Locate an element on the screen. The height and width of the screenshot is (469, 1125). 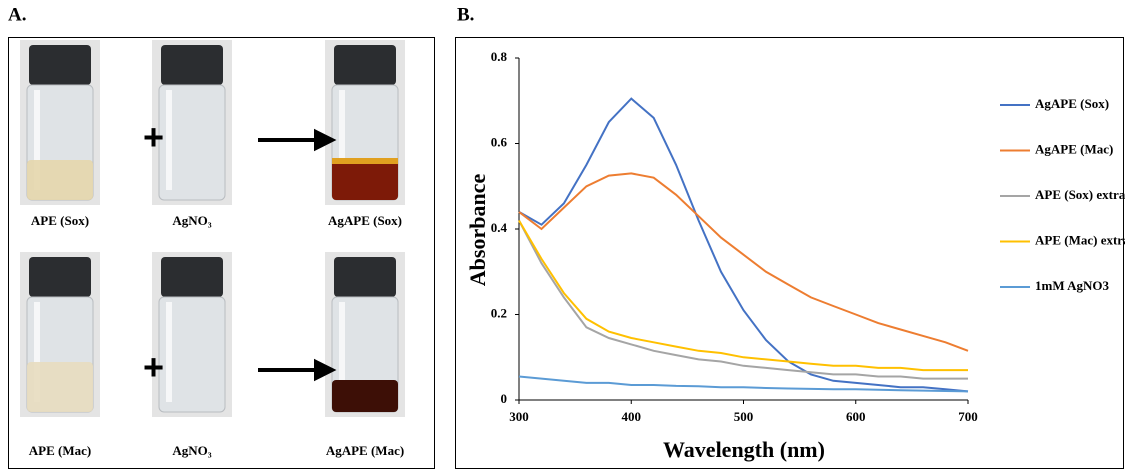
y-axis-title: Absorbance is located at coordinates (477, 230).